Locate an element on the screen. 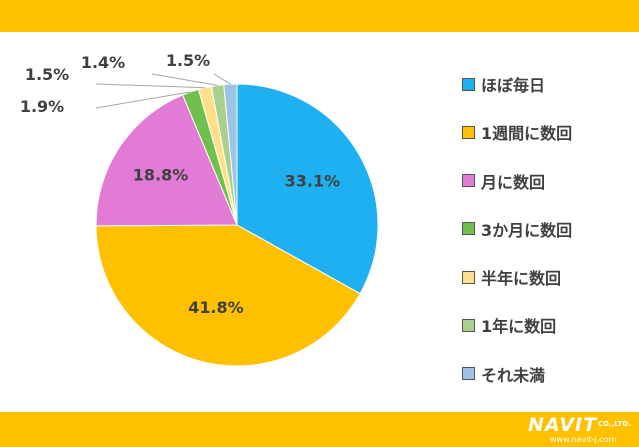 This screenshot has height=447, width=639. data-label-7: 1.5% is located at coordinates (188, 60).